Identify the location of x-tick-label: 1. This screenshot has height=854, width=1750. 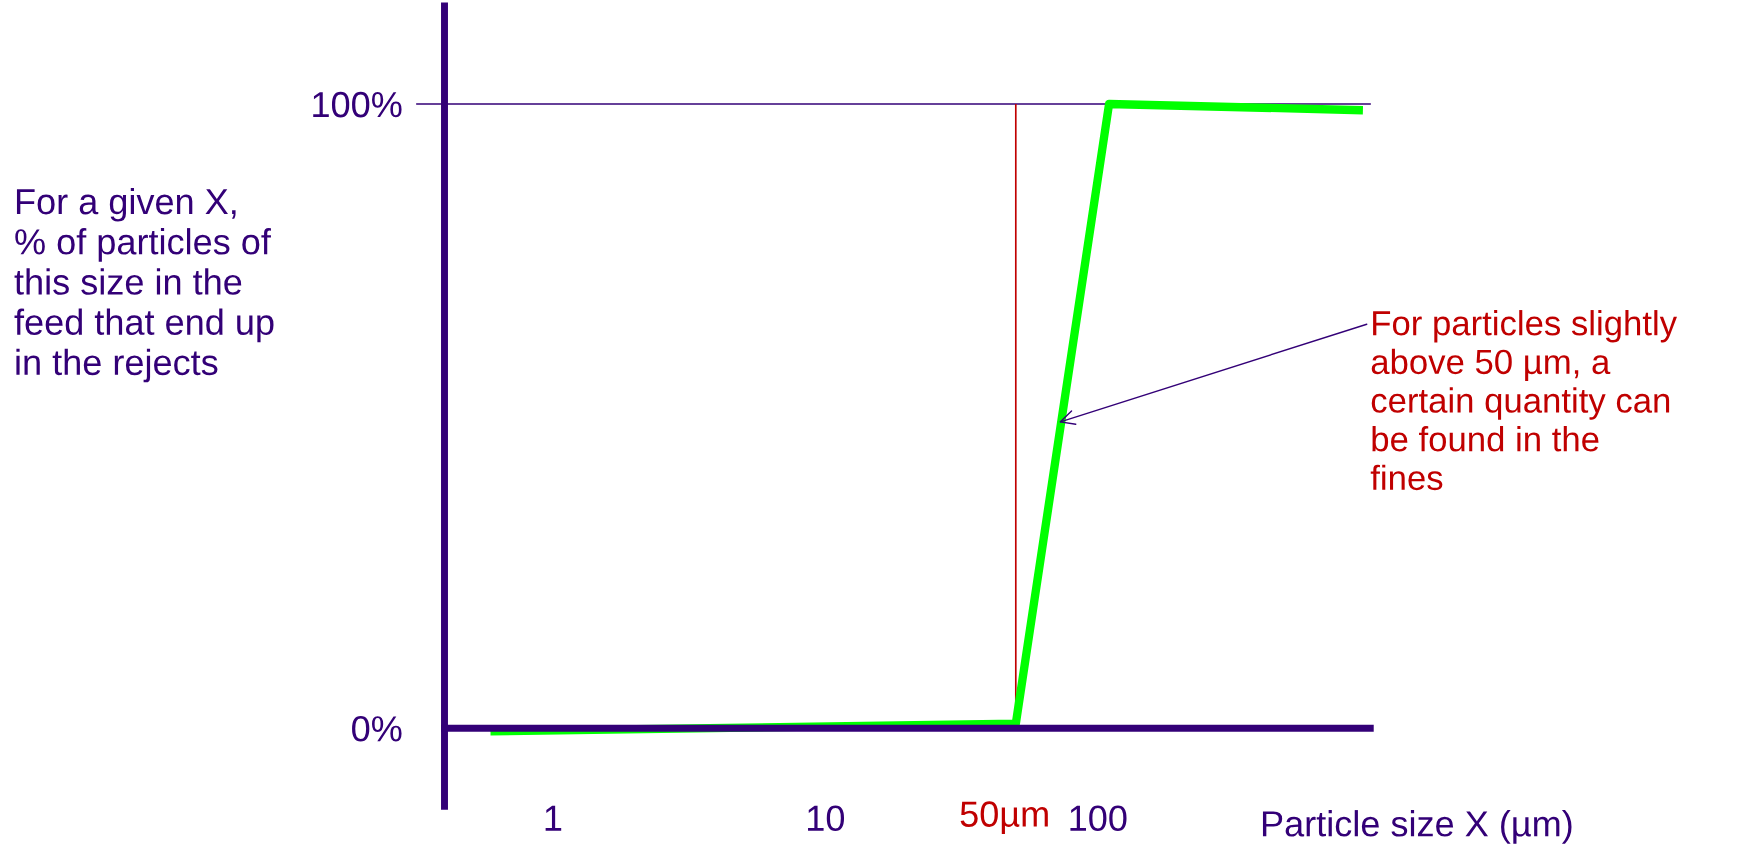
(553, 818).